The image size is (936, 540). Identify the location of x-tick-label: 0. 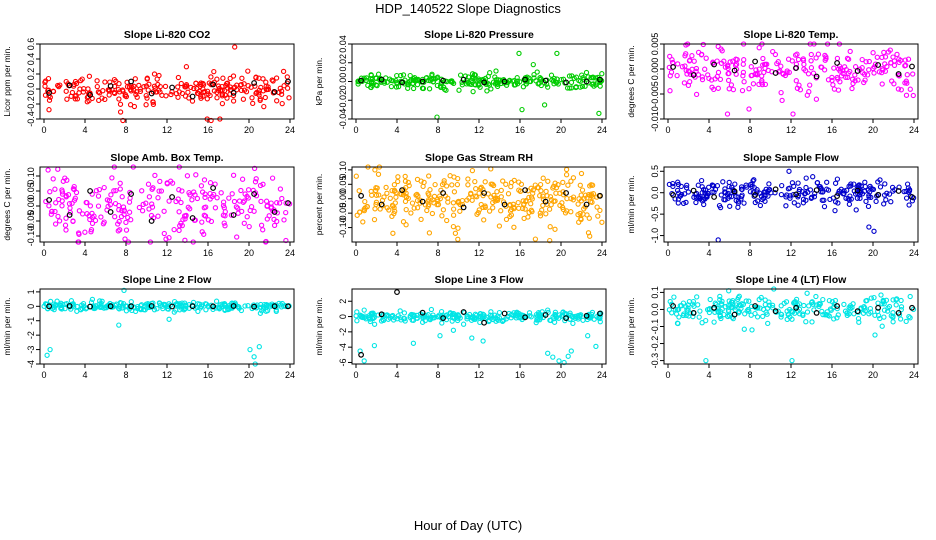
(667, 375).